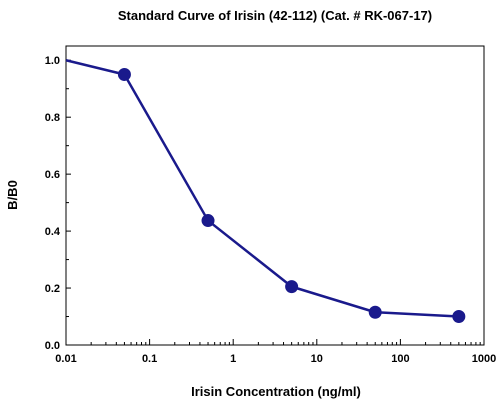 This screenshot has height=405, width=500. What do you see at coordinates (317, 359) in the screenshot?
I see `x-tick-label: 10` at bounding box center [317, 359].